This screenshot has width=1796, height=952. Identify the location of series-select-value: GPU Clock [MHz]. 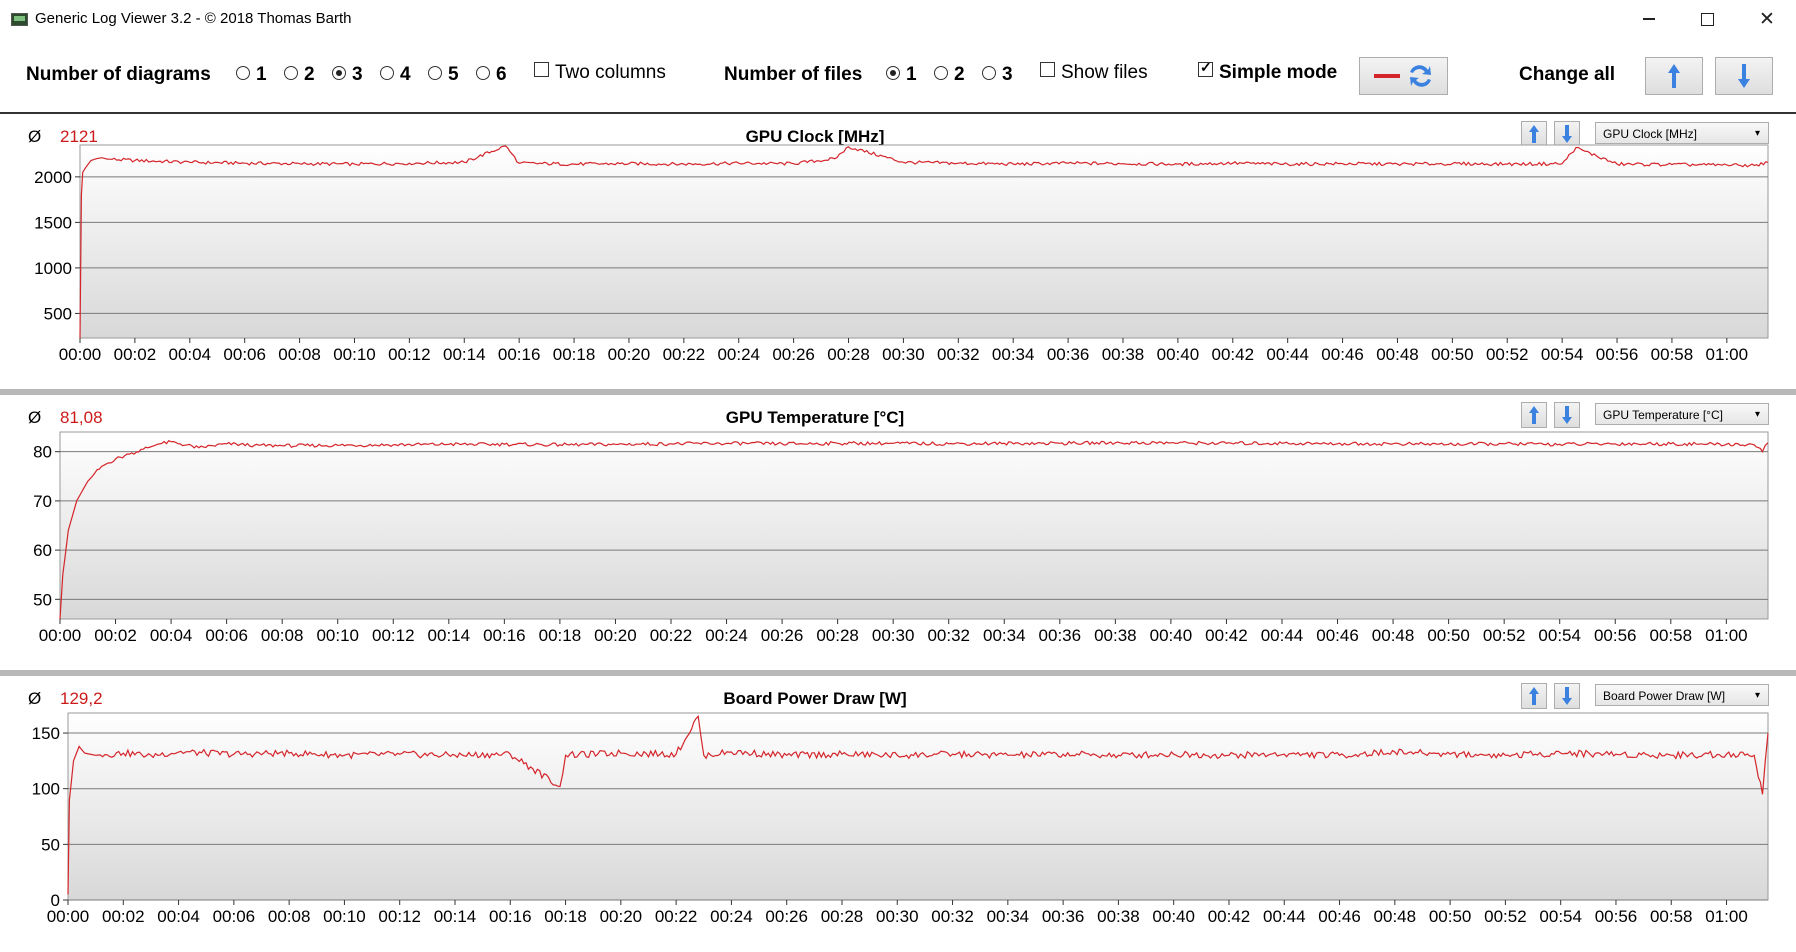
(1650, 134).